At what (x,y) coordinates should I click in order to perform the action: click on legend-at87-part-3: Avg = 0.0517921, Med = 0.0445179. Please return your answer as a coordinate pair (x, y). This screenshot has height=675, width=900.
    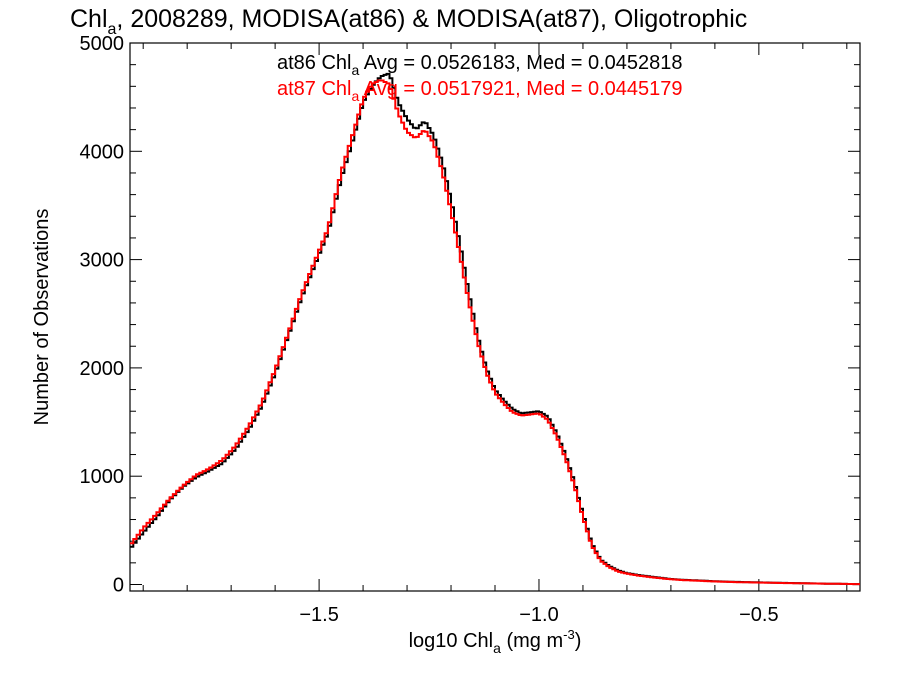
    Looking at the image, I should click on (520, 89).